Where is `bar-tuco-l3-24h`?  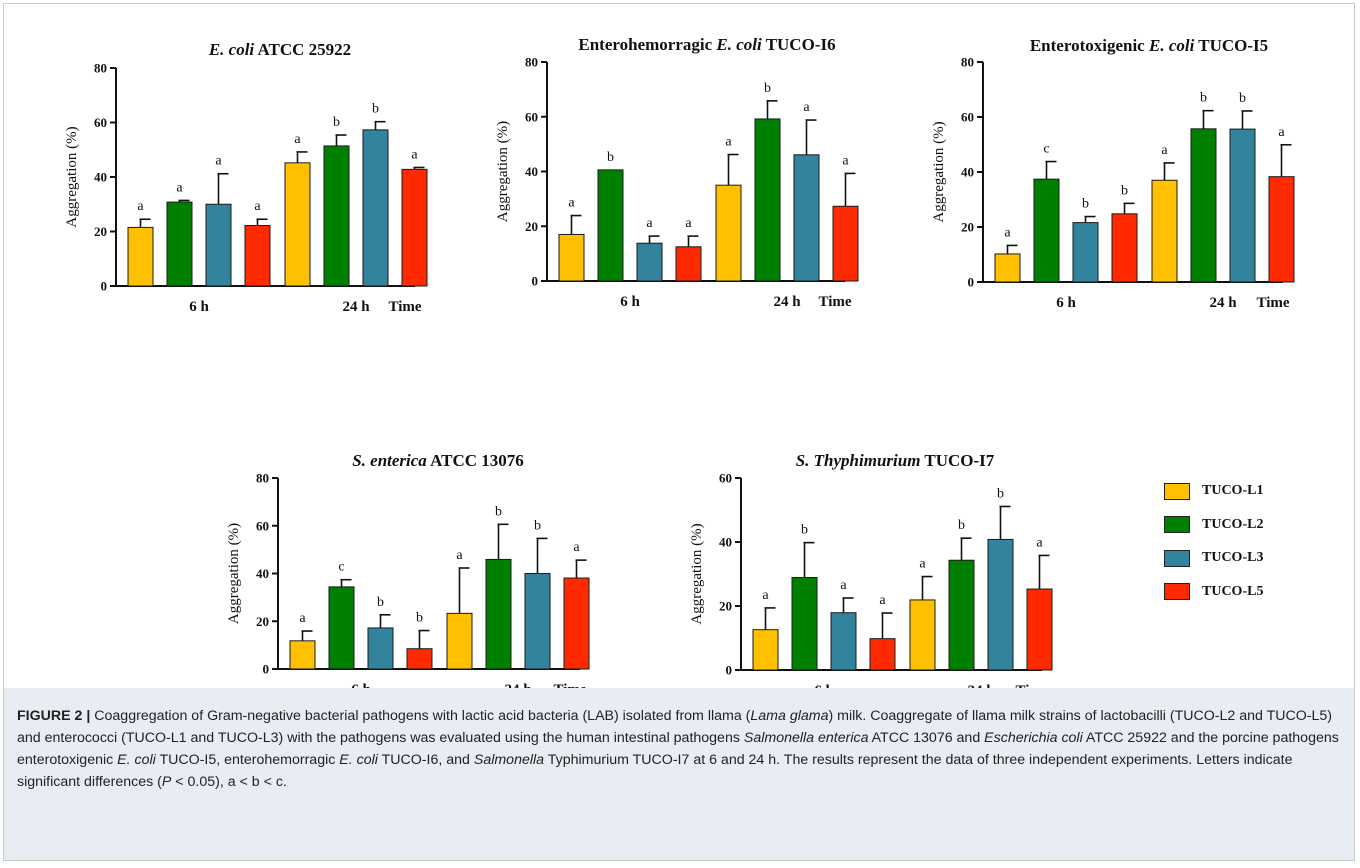 bar-tuco-l3-24h is located at coordinates (375, 208).